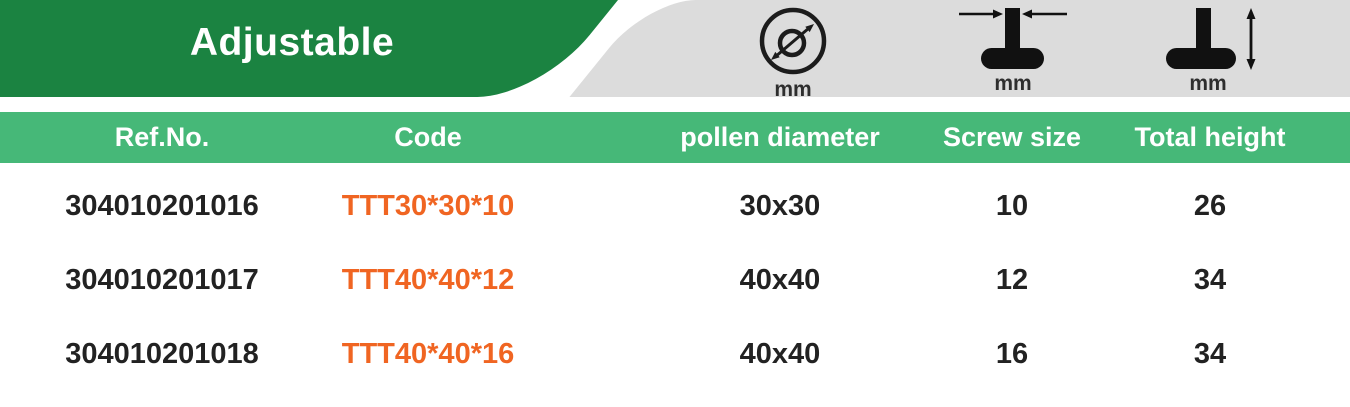  Describe the element at coordinates (1210, 206) in the screenshot. I see `cell-total-height: 26` at that location.